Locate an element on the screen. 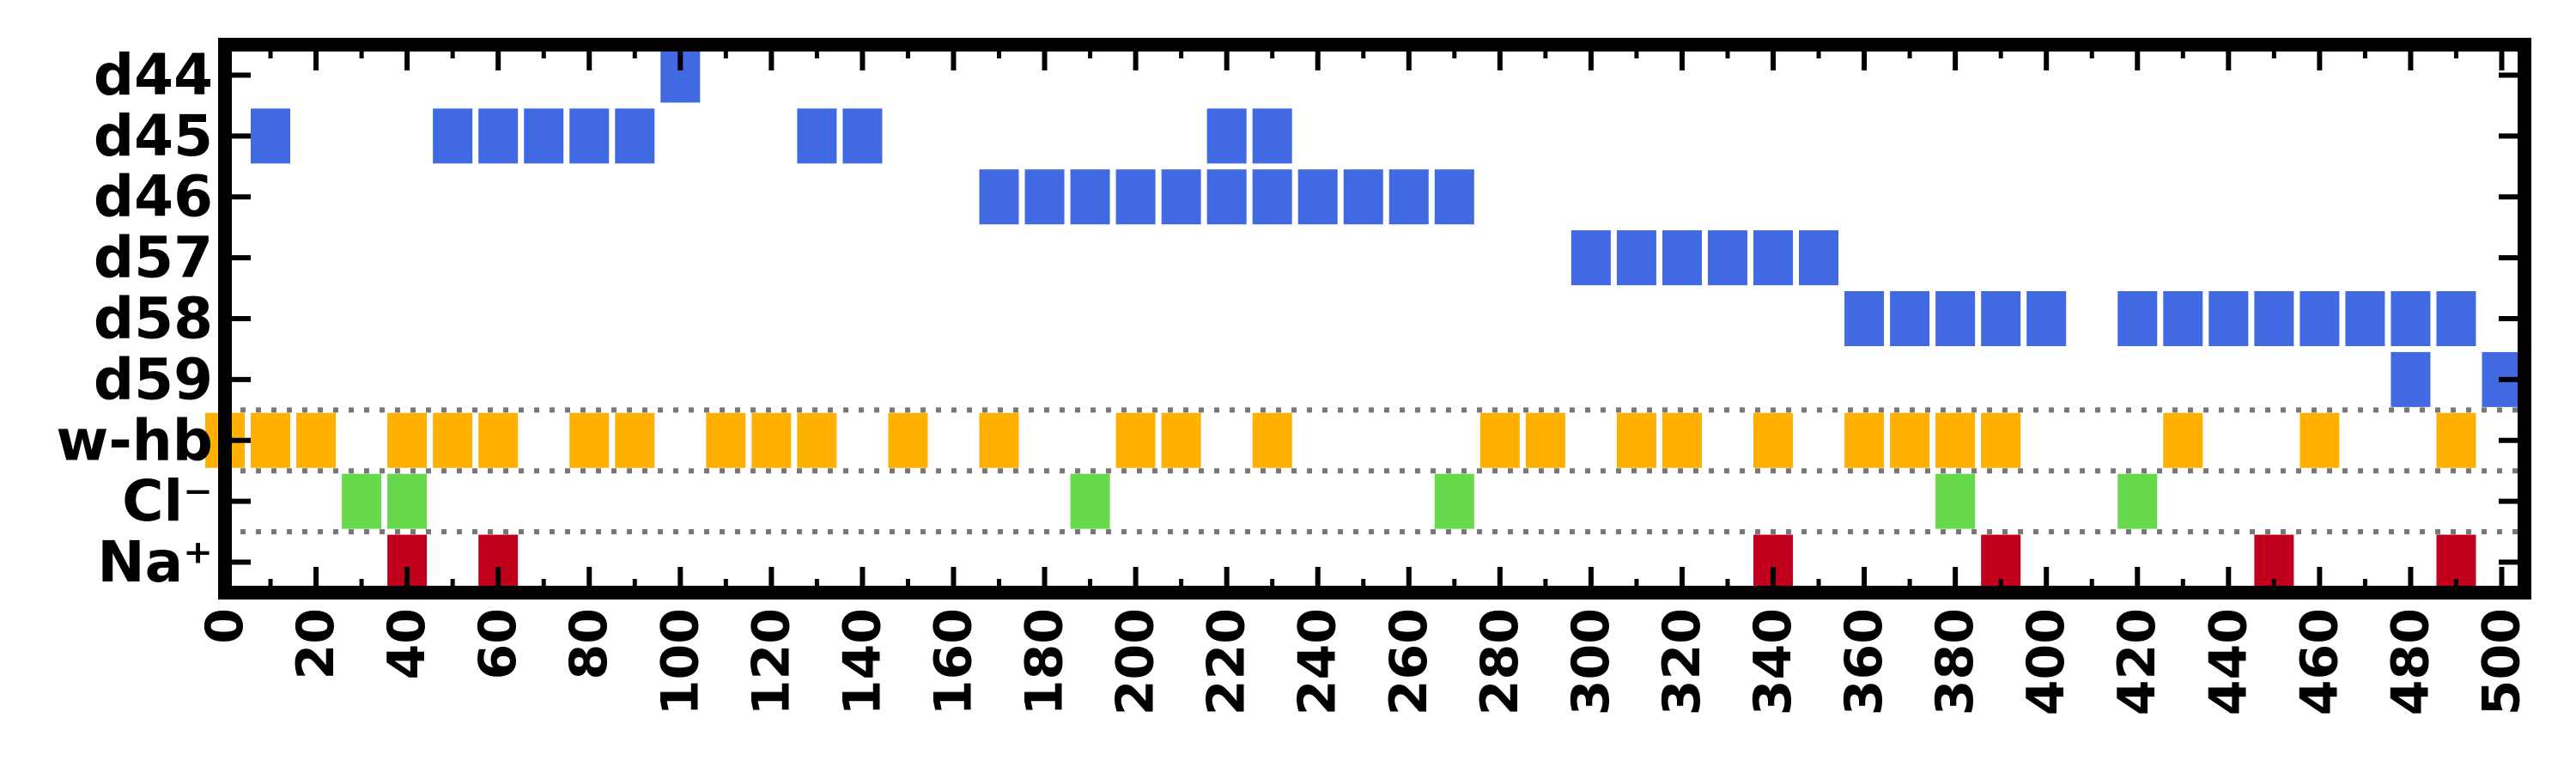 This screenshot has width=2576, height=773. x-label-240: 240 is located at coordinates (1318, 661).